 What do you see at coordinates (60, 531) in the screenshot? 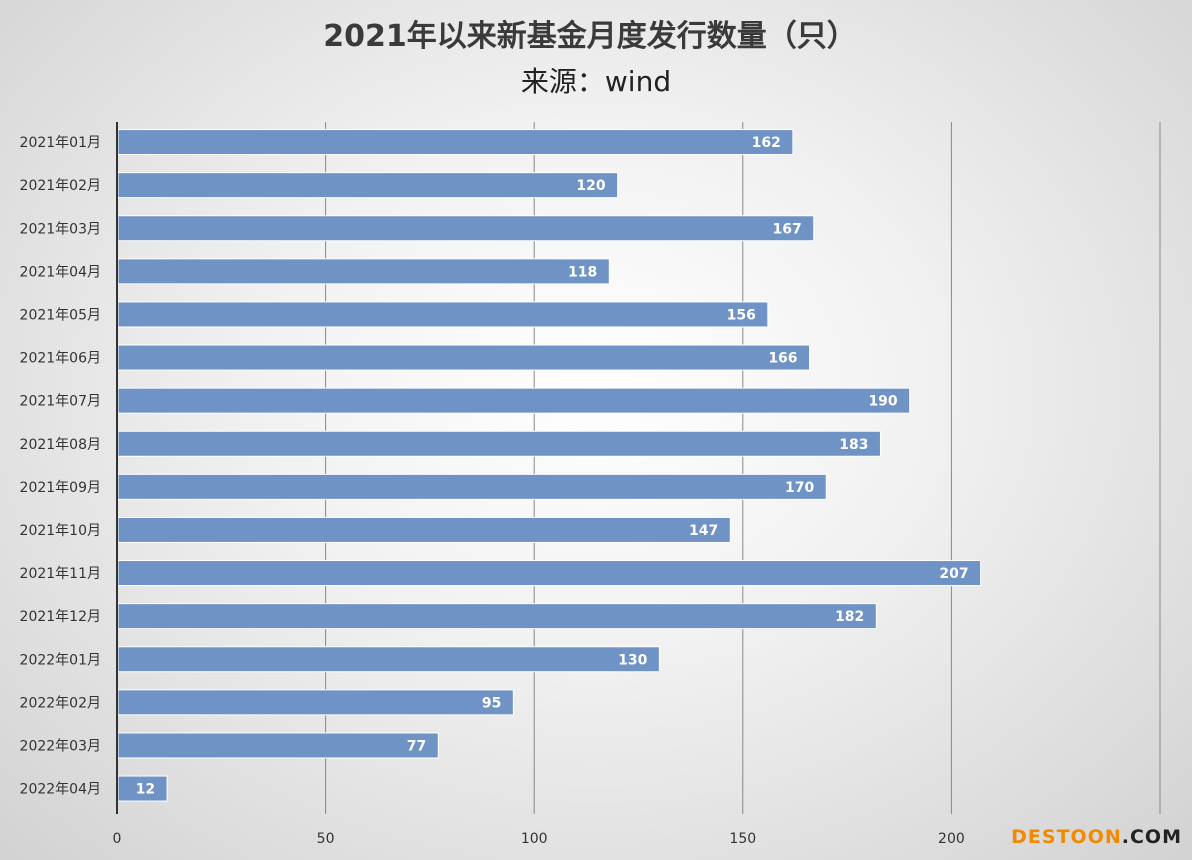
I see `category-label: 2021年10月` at bounding box center [60, 531].